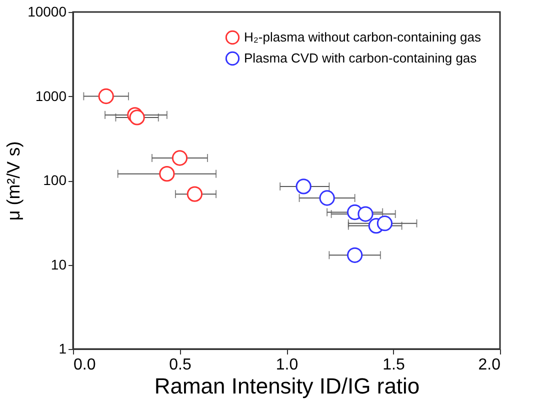 Image resolution: width=533 pixels, height=409 pixels. I want to click on x-tick-label: 0.5, so click(180, 365).